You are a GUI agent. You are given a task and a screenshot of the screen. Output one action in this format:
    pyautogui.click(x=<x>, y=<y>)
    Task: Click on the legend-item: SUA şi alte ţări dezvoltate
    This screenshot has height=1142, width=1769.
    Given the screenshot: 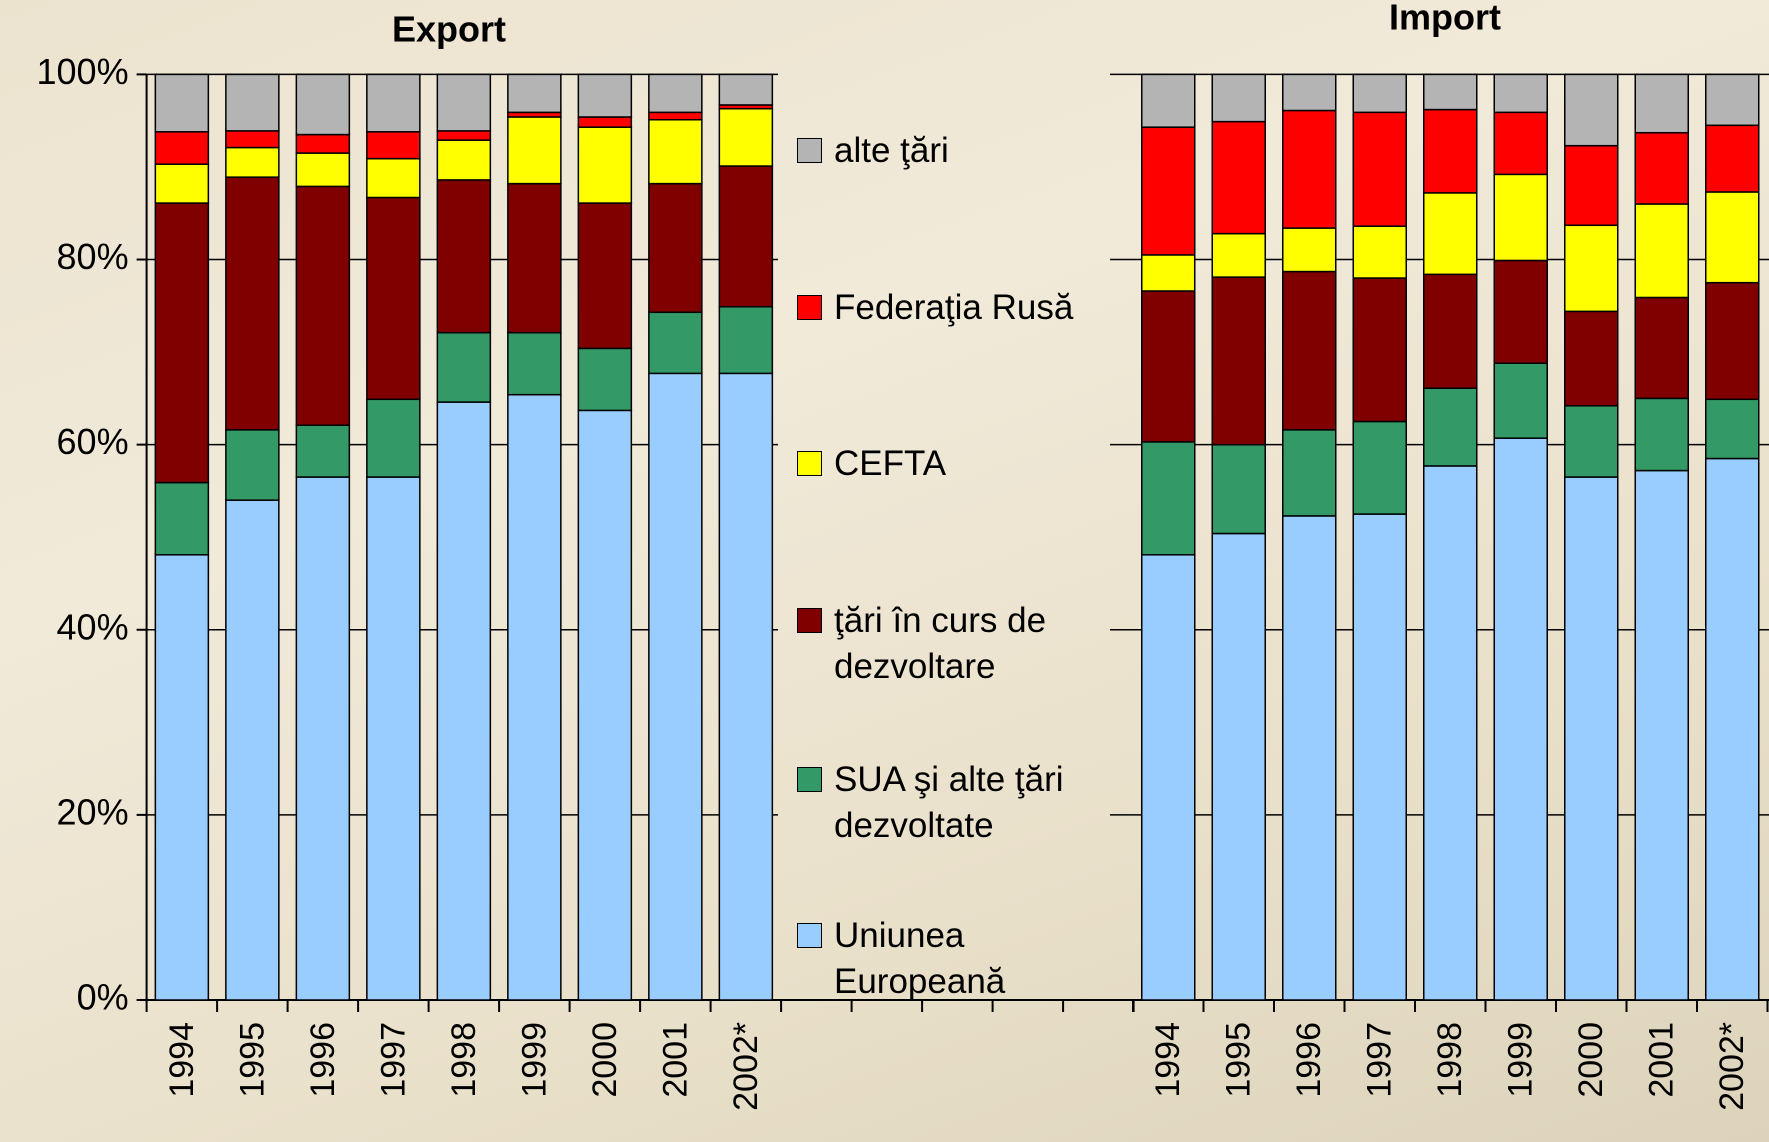 What is the action you would take?
    pyautogui.click(x=957, y=803)
    